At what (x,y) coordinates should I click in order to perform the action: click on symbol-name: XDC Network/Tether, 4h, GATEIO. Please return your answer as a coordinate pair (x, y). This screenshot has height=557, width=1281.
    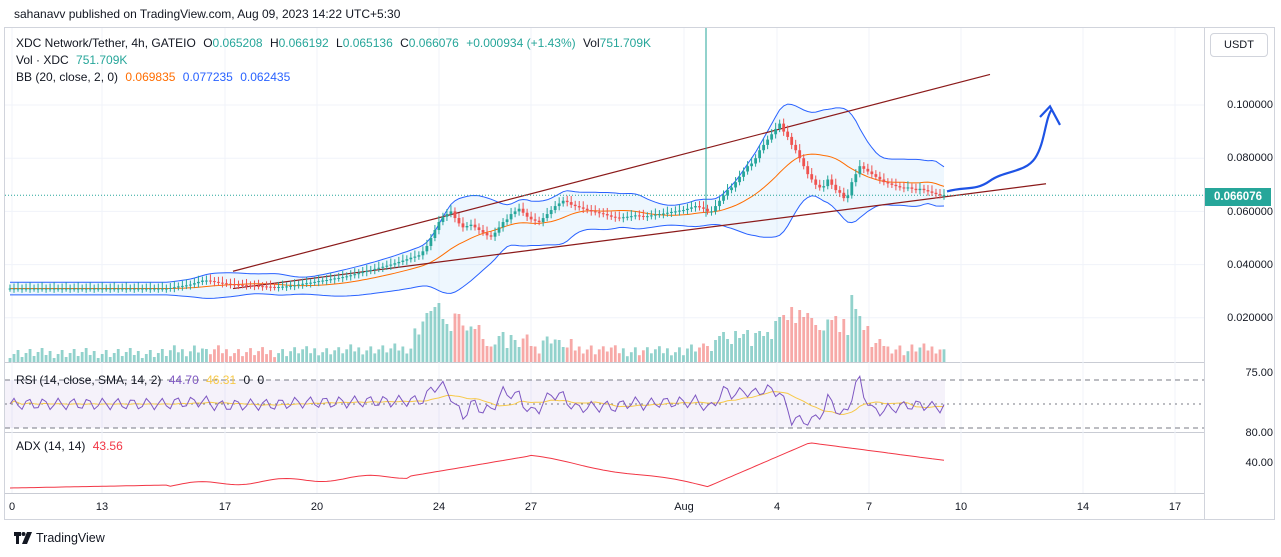
    Looking at the image, I should click on (106, 43).